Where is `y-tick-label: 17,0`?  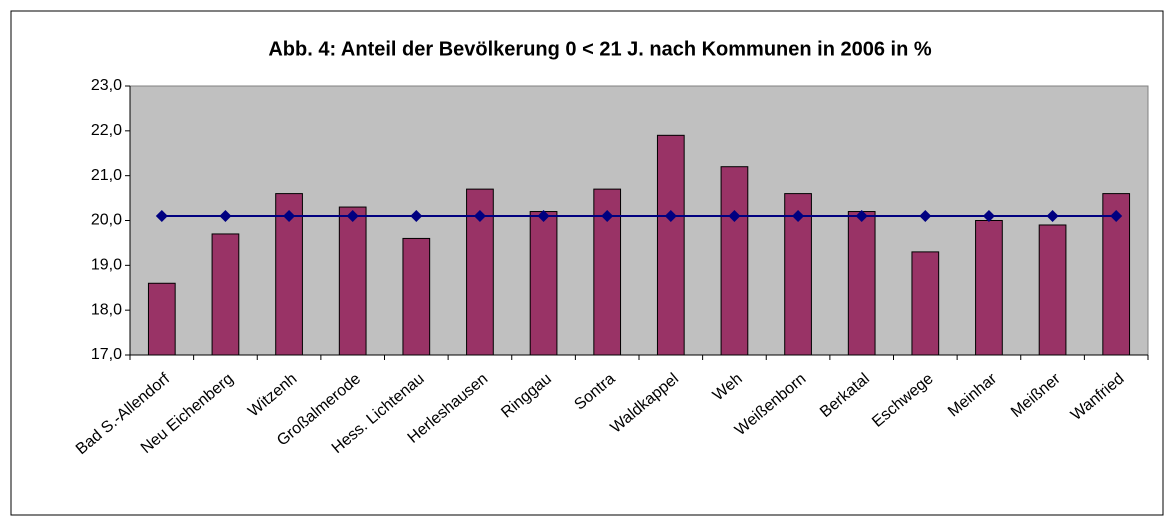 y-tick-label: 17,0 is located at coordinates (106, 354).